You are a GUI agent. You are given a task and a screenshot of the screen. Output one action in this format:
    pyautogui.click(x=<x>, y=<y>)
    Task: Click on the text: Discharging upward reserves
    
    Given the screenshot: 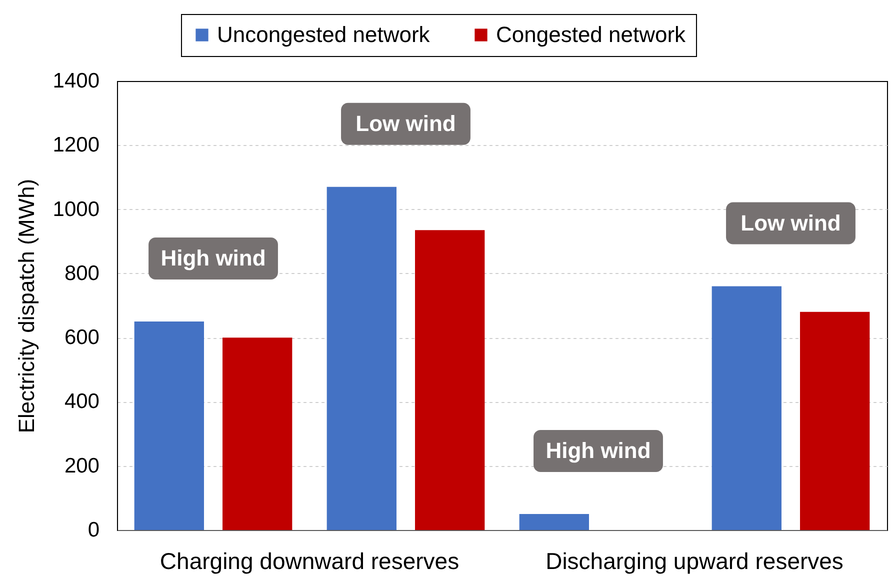 What is the action you would take?
    pyautogui.click(x=695, y=561)
    